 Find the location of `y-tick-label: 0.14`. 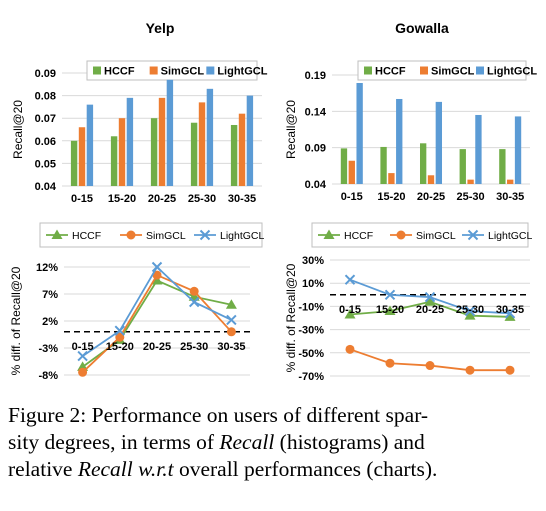

y-tick-label: 0.14 is located at coordinates (316, 112).